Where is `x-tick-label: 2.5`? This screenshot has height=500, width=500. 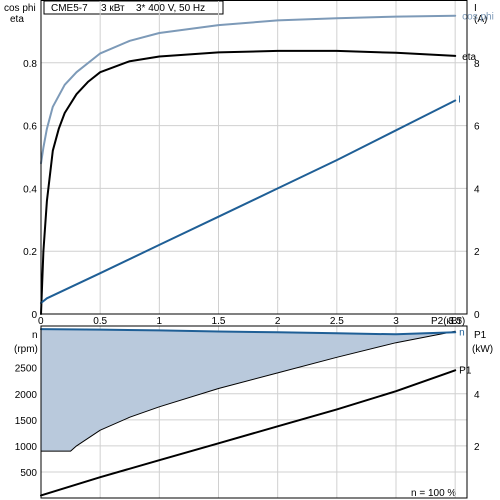
x-tick-label: 2.5 is located at coordinates (337, 321).